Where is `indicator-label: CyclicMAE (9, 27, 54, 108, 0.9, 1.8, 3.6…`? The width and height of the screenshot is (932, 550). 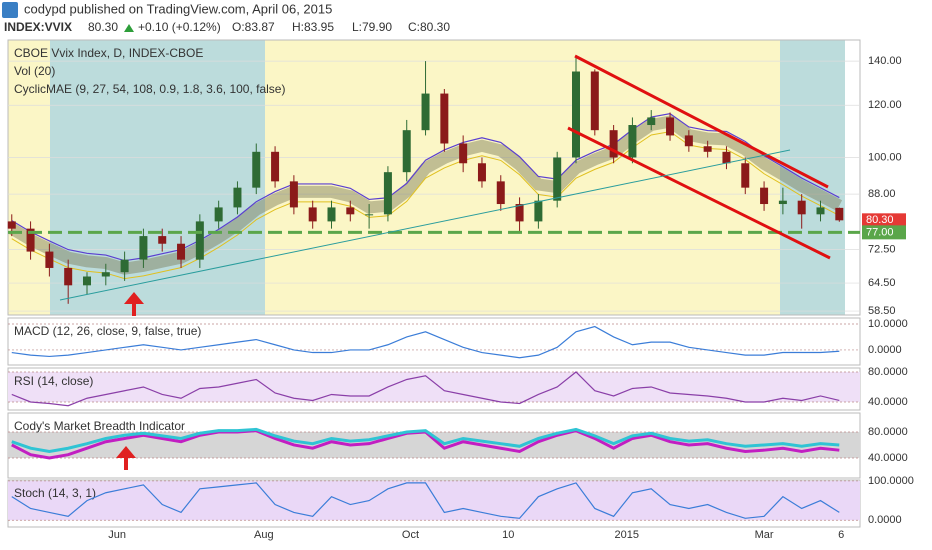 indicator-label: CyclicMAE (9, 27, 54, 108, 0.9, 1.8, 3.6… is located at coordinates (149, 89).